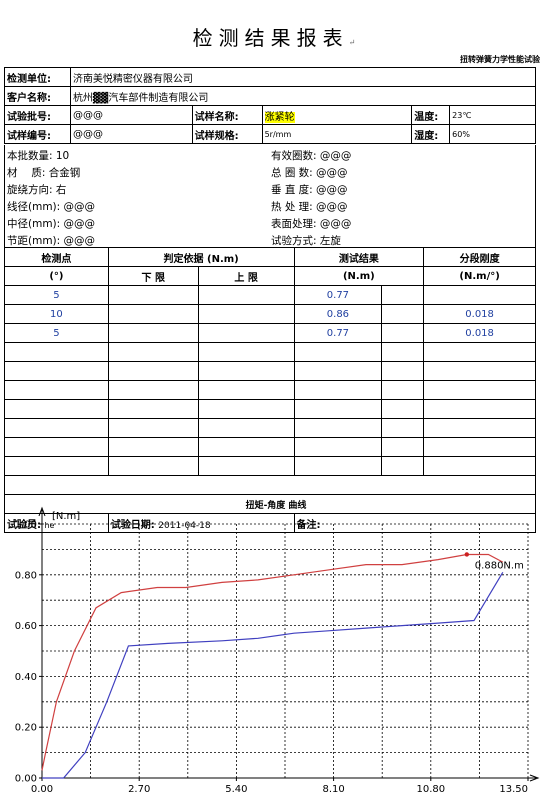  I want to click on sample-no-value: @@@, so click(131, 134).